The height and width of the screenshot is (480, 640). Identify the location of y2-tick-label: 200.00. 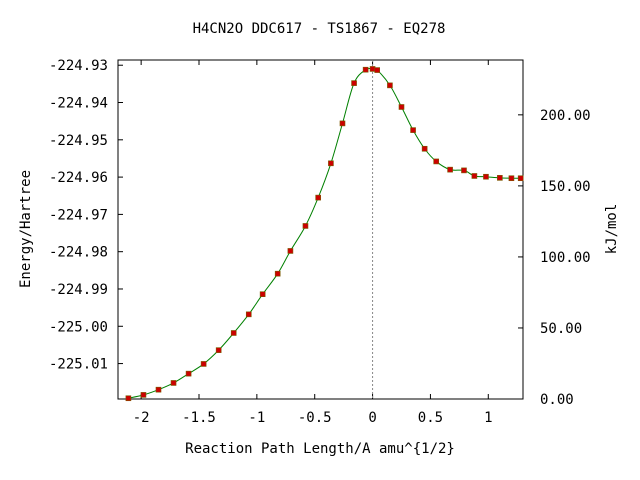
(565, 116).